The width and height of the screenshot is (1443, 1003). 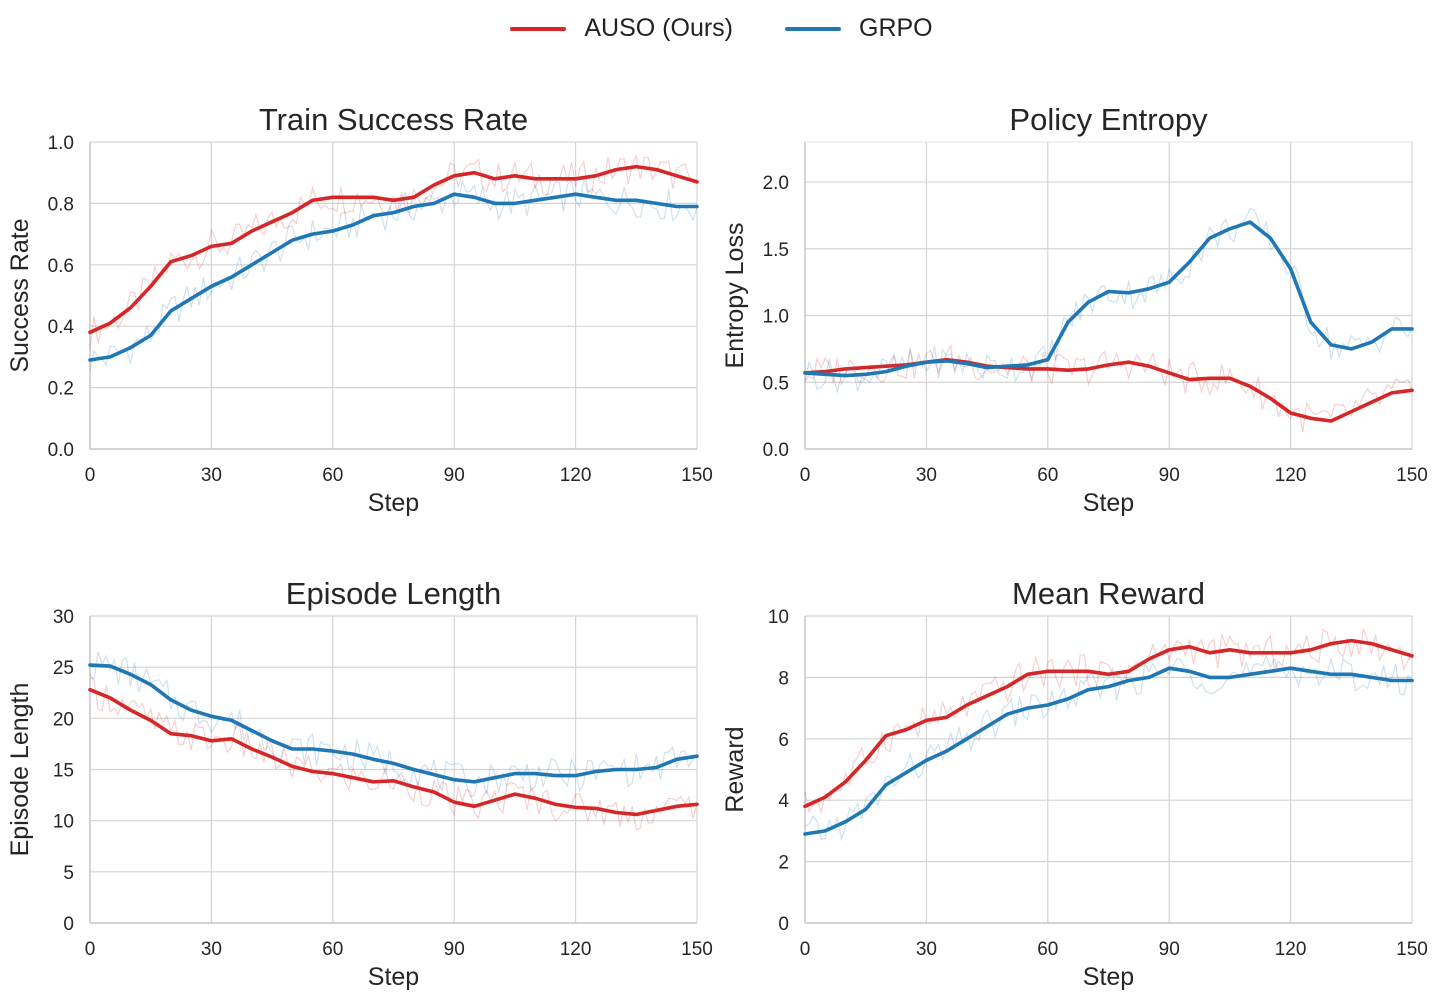 I want to click on legend-item-grpo: GRPO, so click(x=859, y=28).